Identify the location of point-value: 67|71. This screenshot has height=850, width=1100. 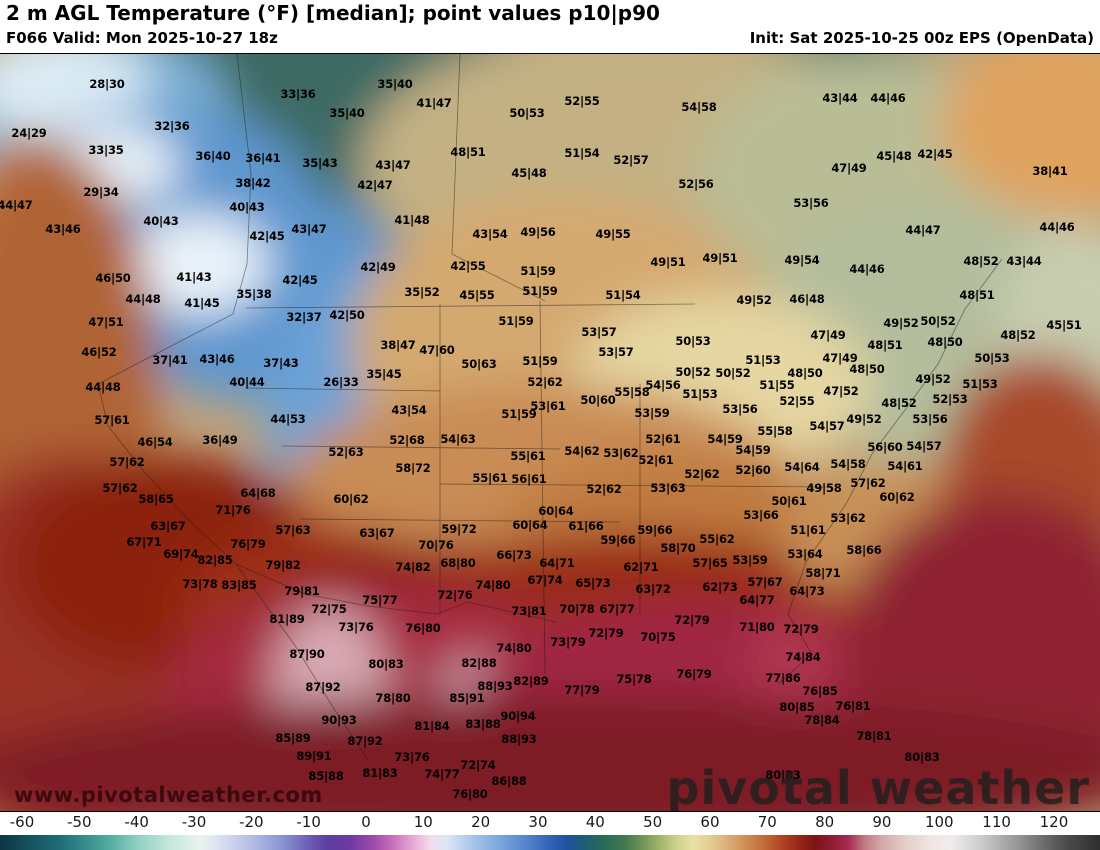
(144, 542).